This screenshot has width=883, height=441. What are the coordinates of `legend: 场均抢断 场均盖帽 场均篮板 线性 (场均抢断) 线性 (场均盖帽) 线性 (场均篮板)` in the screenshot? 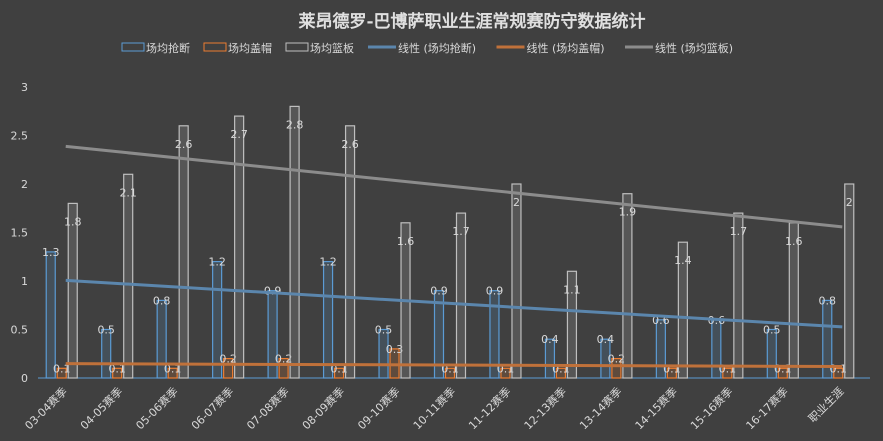 It's located at (427, 48).